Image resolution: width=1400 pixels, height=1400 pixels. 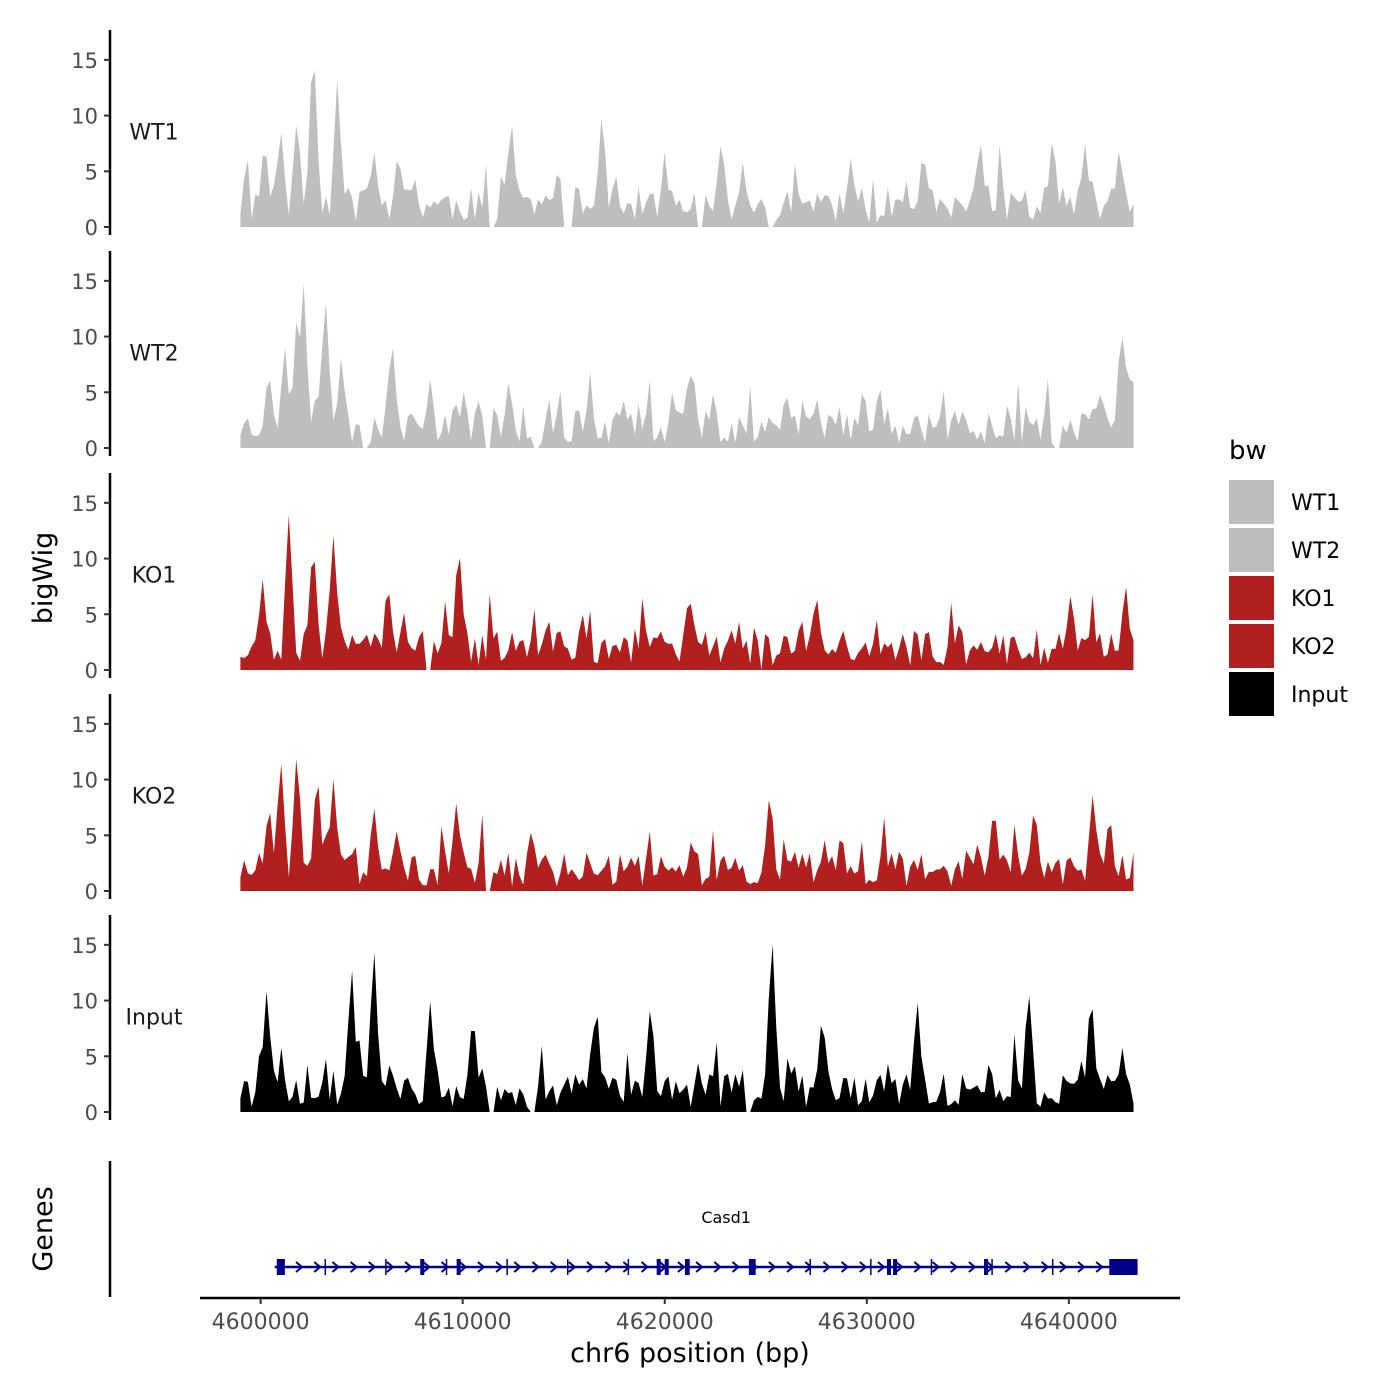 What do you see at coordinates (1319, 695) in the screenshot?
I see `legend-label-input: Input` at bounding box center [1319, 695].